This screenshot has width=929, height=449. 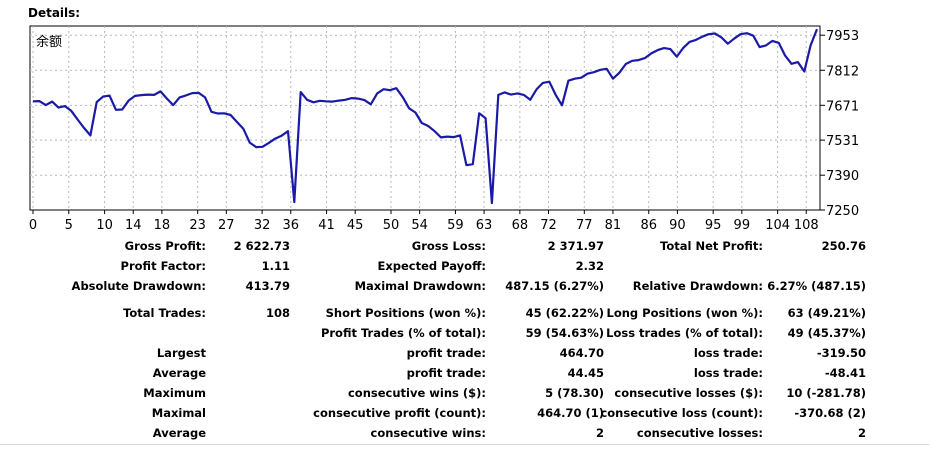 What do you see at coordinates (830, 413) in the screenshot?
I see `stat-value: -370.68 (2)` at bounding box center [830, 413].